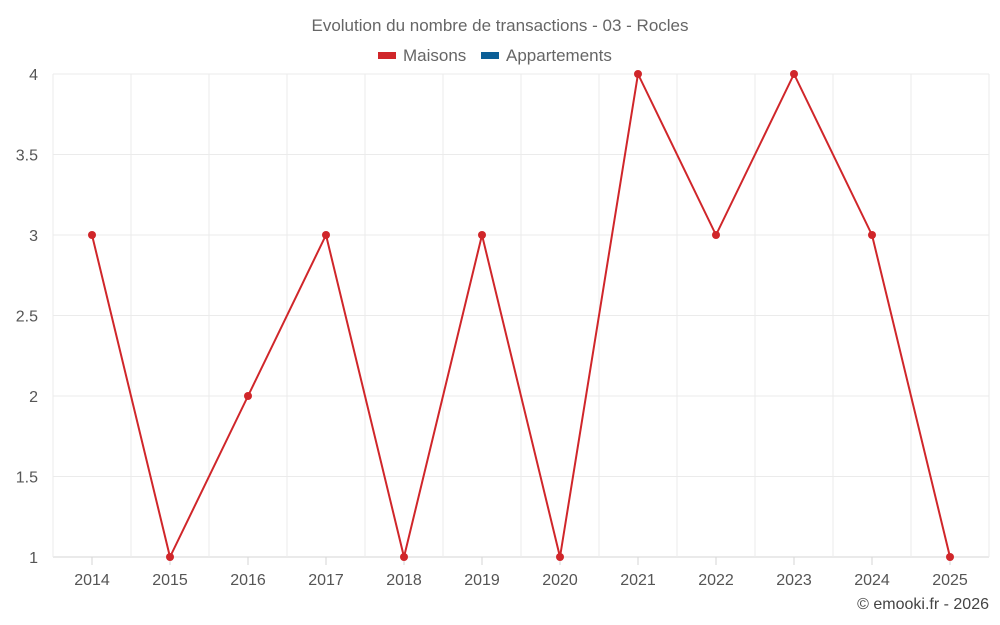  What do you see at coordinates (326, 580) in the screenshot?
I see `x-tick-label: 2017` at bounding box center [326, 580].